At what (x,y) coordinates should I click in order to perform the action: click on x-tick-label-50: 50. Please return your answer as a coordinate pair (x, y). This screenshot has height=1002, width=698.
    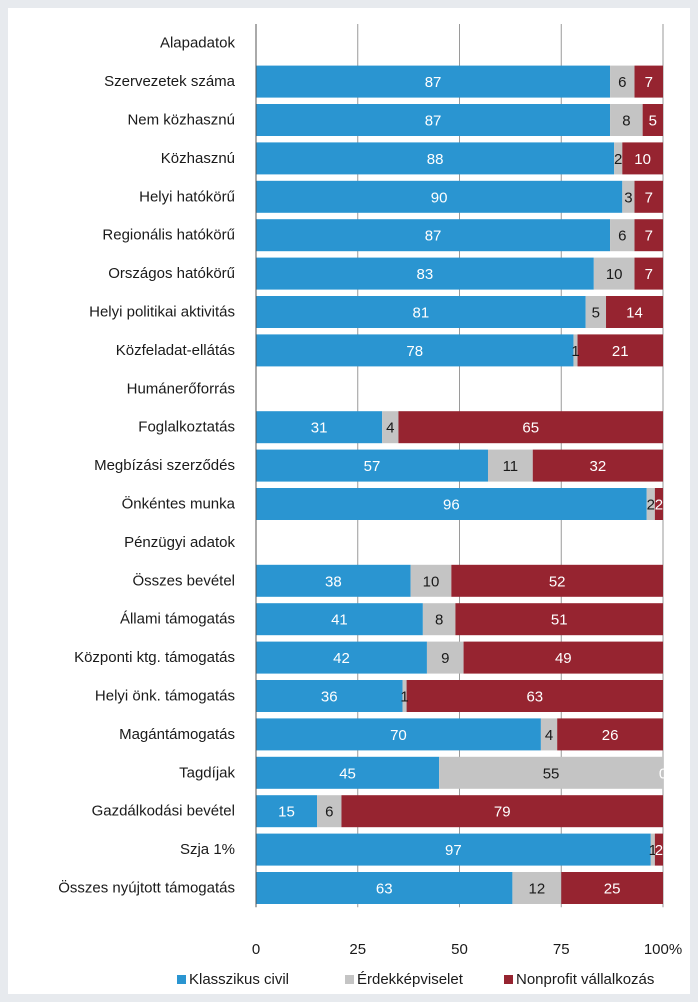
    Looking at the image, I should click on (459, 949).